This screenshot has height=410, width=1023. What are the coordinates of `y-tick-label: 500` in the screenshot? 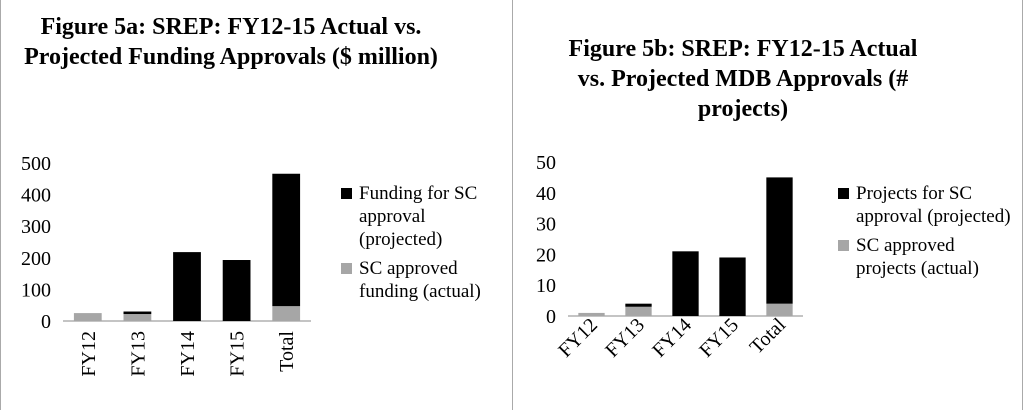 It's located at (36, 164).